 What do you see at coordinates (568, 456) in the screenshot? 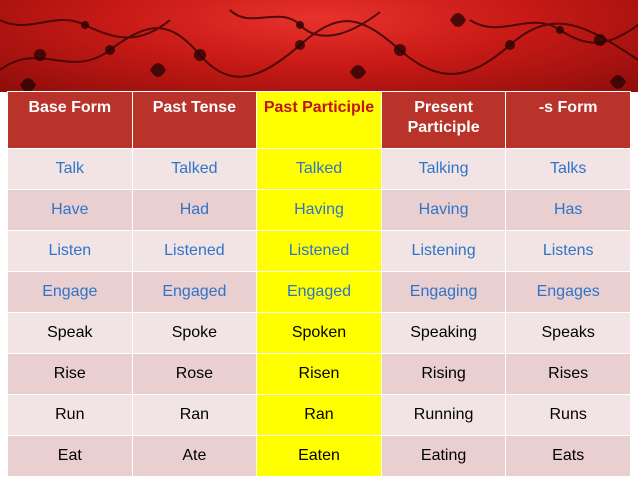
I see `cell-s-form: Eats` at bounding box center [568, 456].